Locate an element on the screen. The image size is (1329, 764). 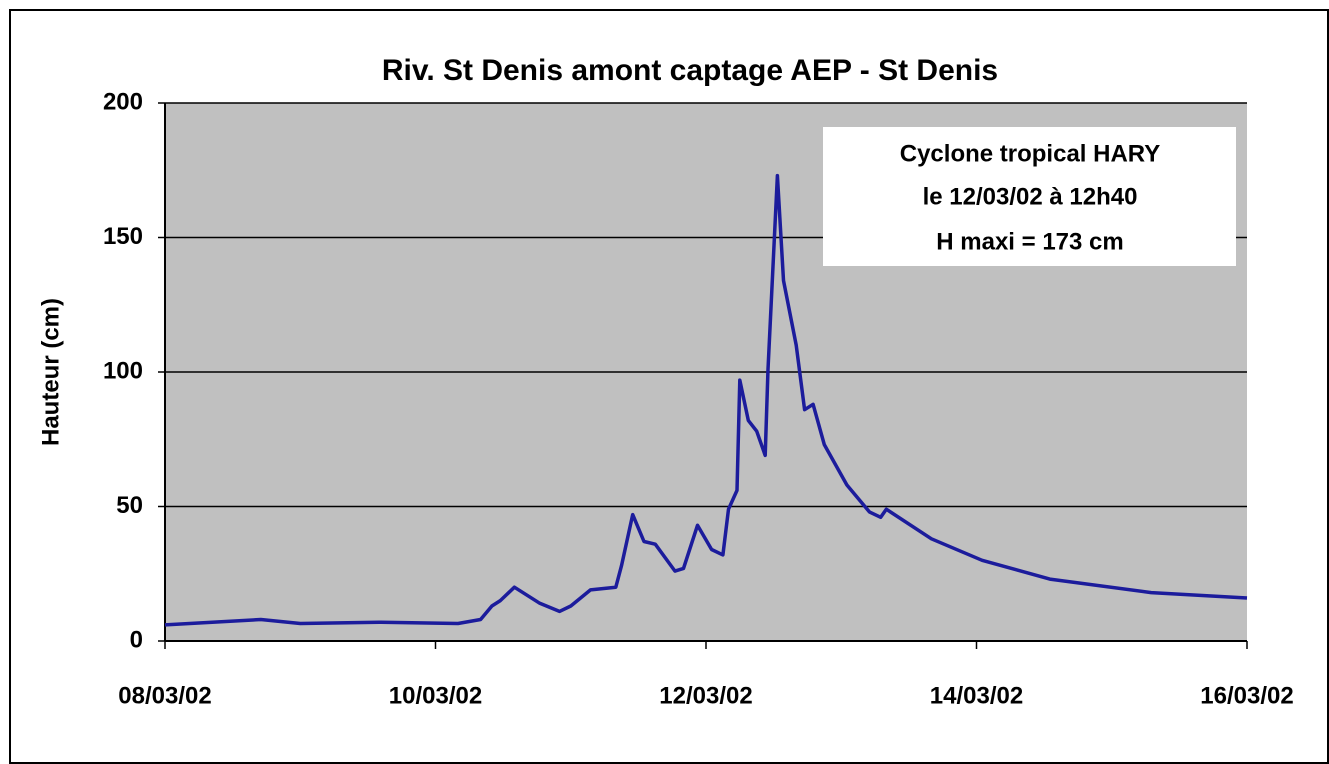
y-tick-label: 50 is located at coordinates (129, 505).